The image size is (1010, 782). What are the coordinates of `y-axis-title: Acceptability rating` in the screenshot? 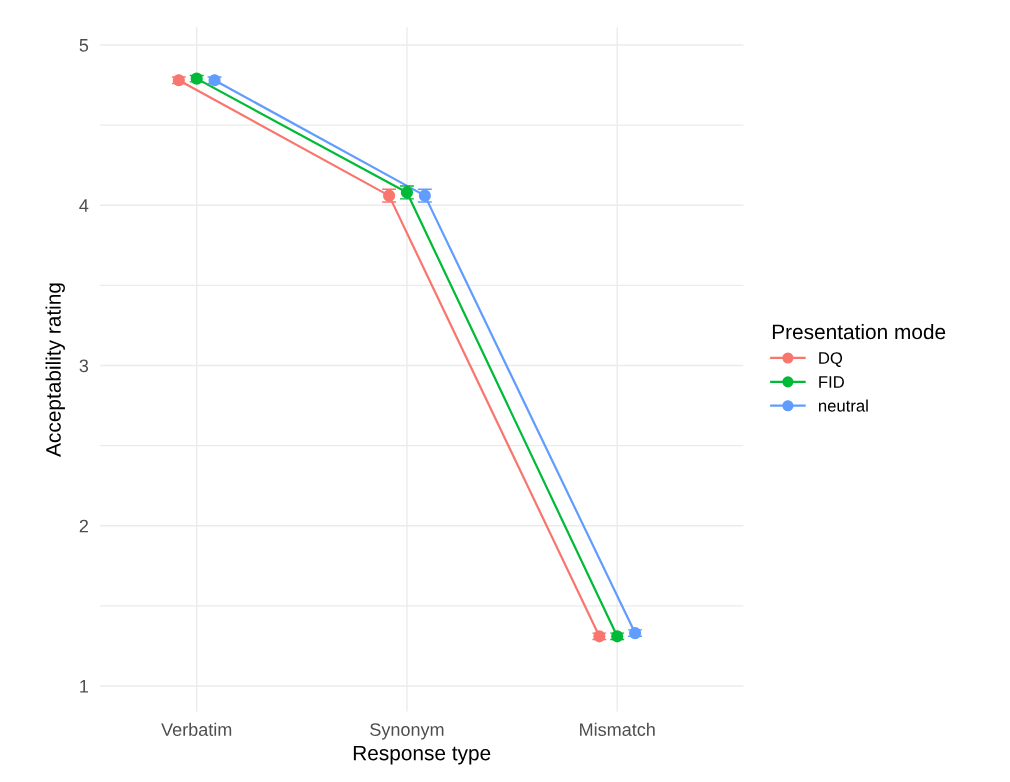 It's located at (55, 370).